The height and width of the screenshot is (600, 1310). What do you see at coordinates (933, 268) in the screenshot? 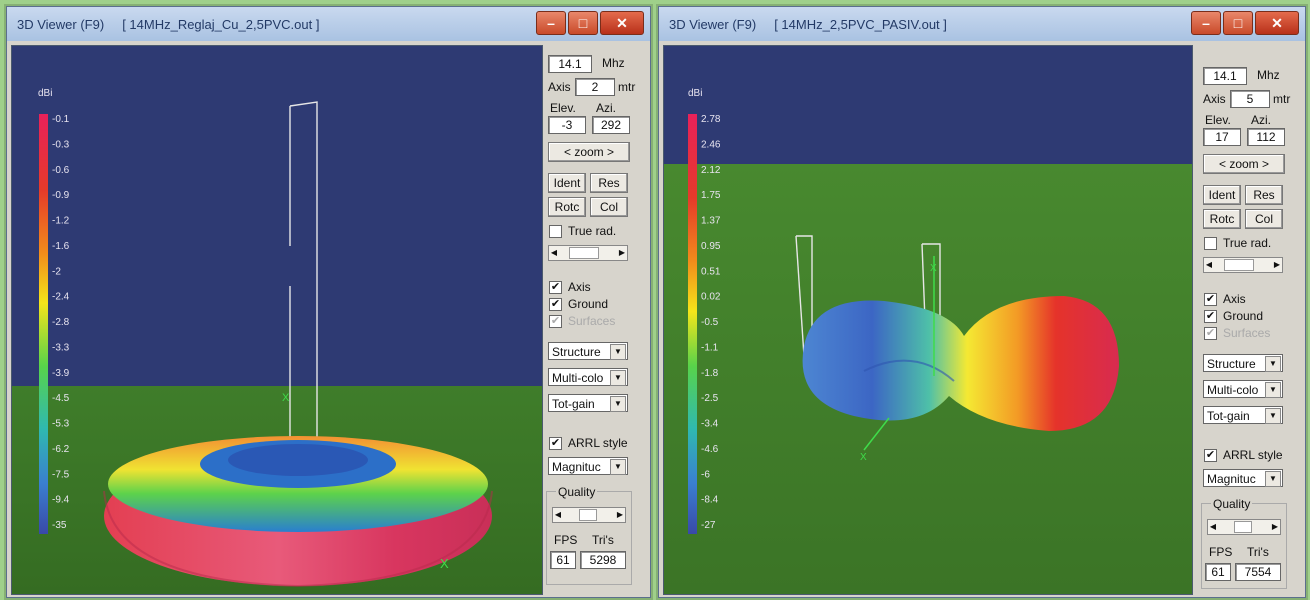
I see `axis-marker-label: X` at bounding box center [933, 268].